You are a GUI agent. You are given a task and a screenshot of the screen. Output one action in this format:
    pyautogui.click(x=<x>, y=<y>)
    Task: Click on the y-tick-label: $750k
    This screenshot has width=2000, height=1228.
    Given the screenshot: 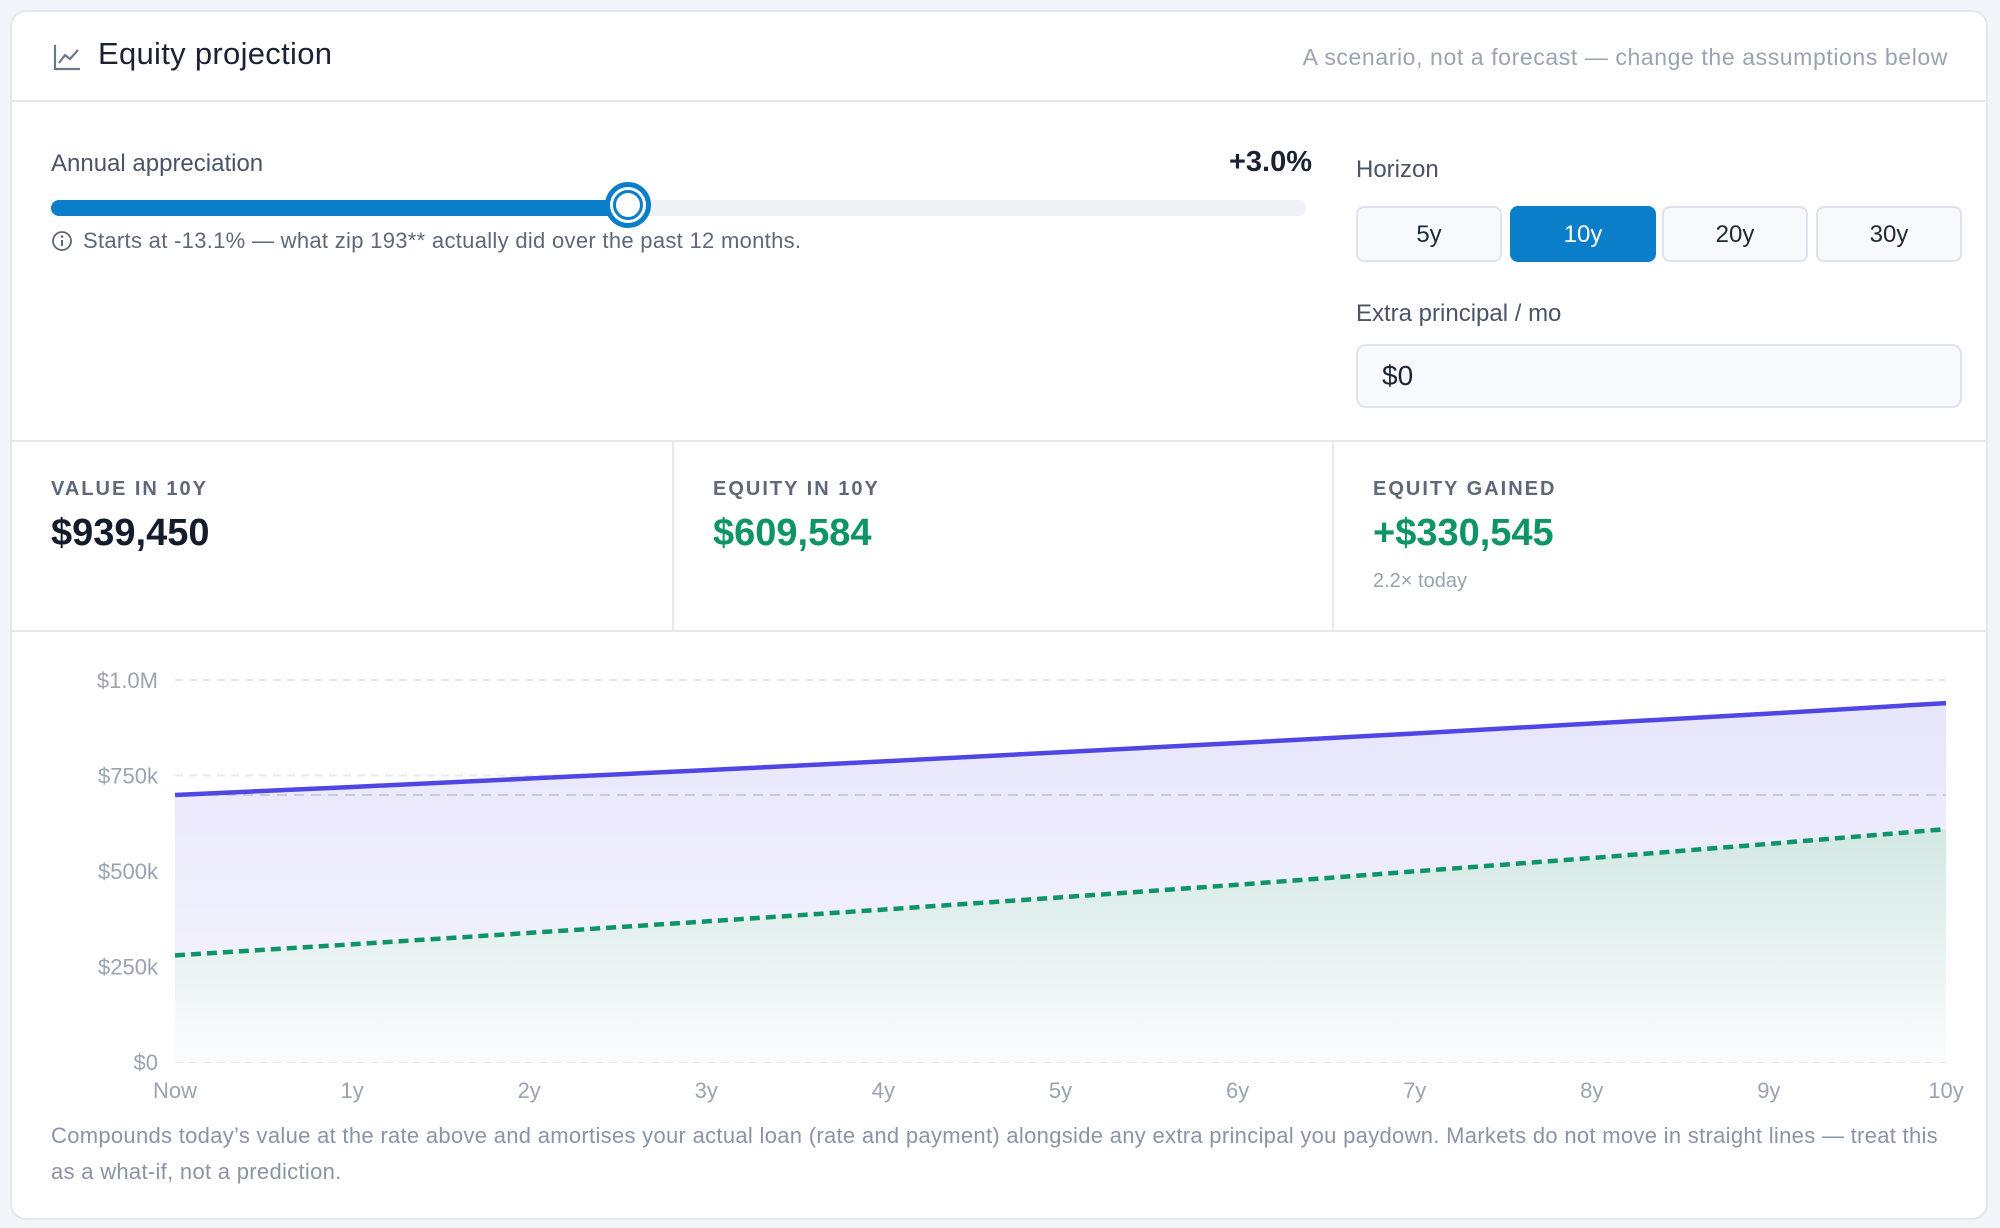 What is the action you would take?
    pyautogui.click(x=128, y=776)
    